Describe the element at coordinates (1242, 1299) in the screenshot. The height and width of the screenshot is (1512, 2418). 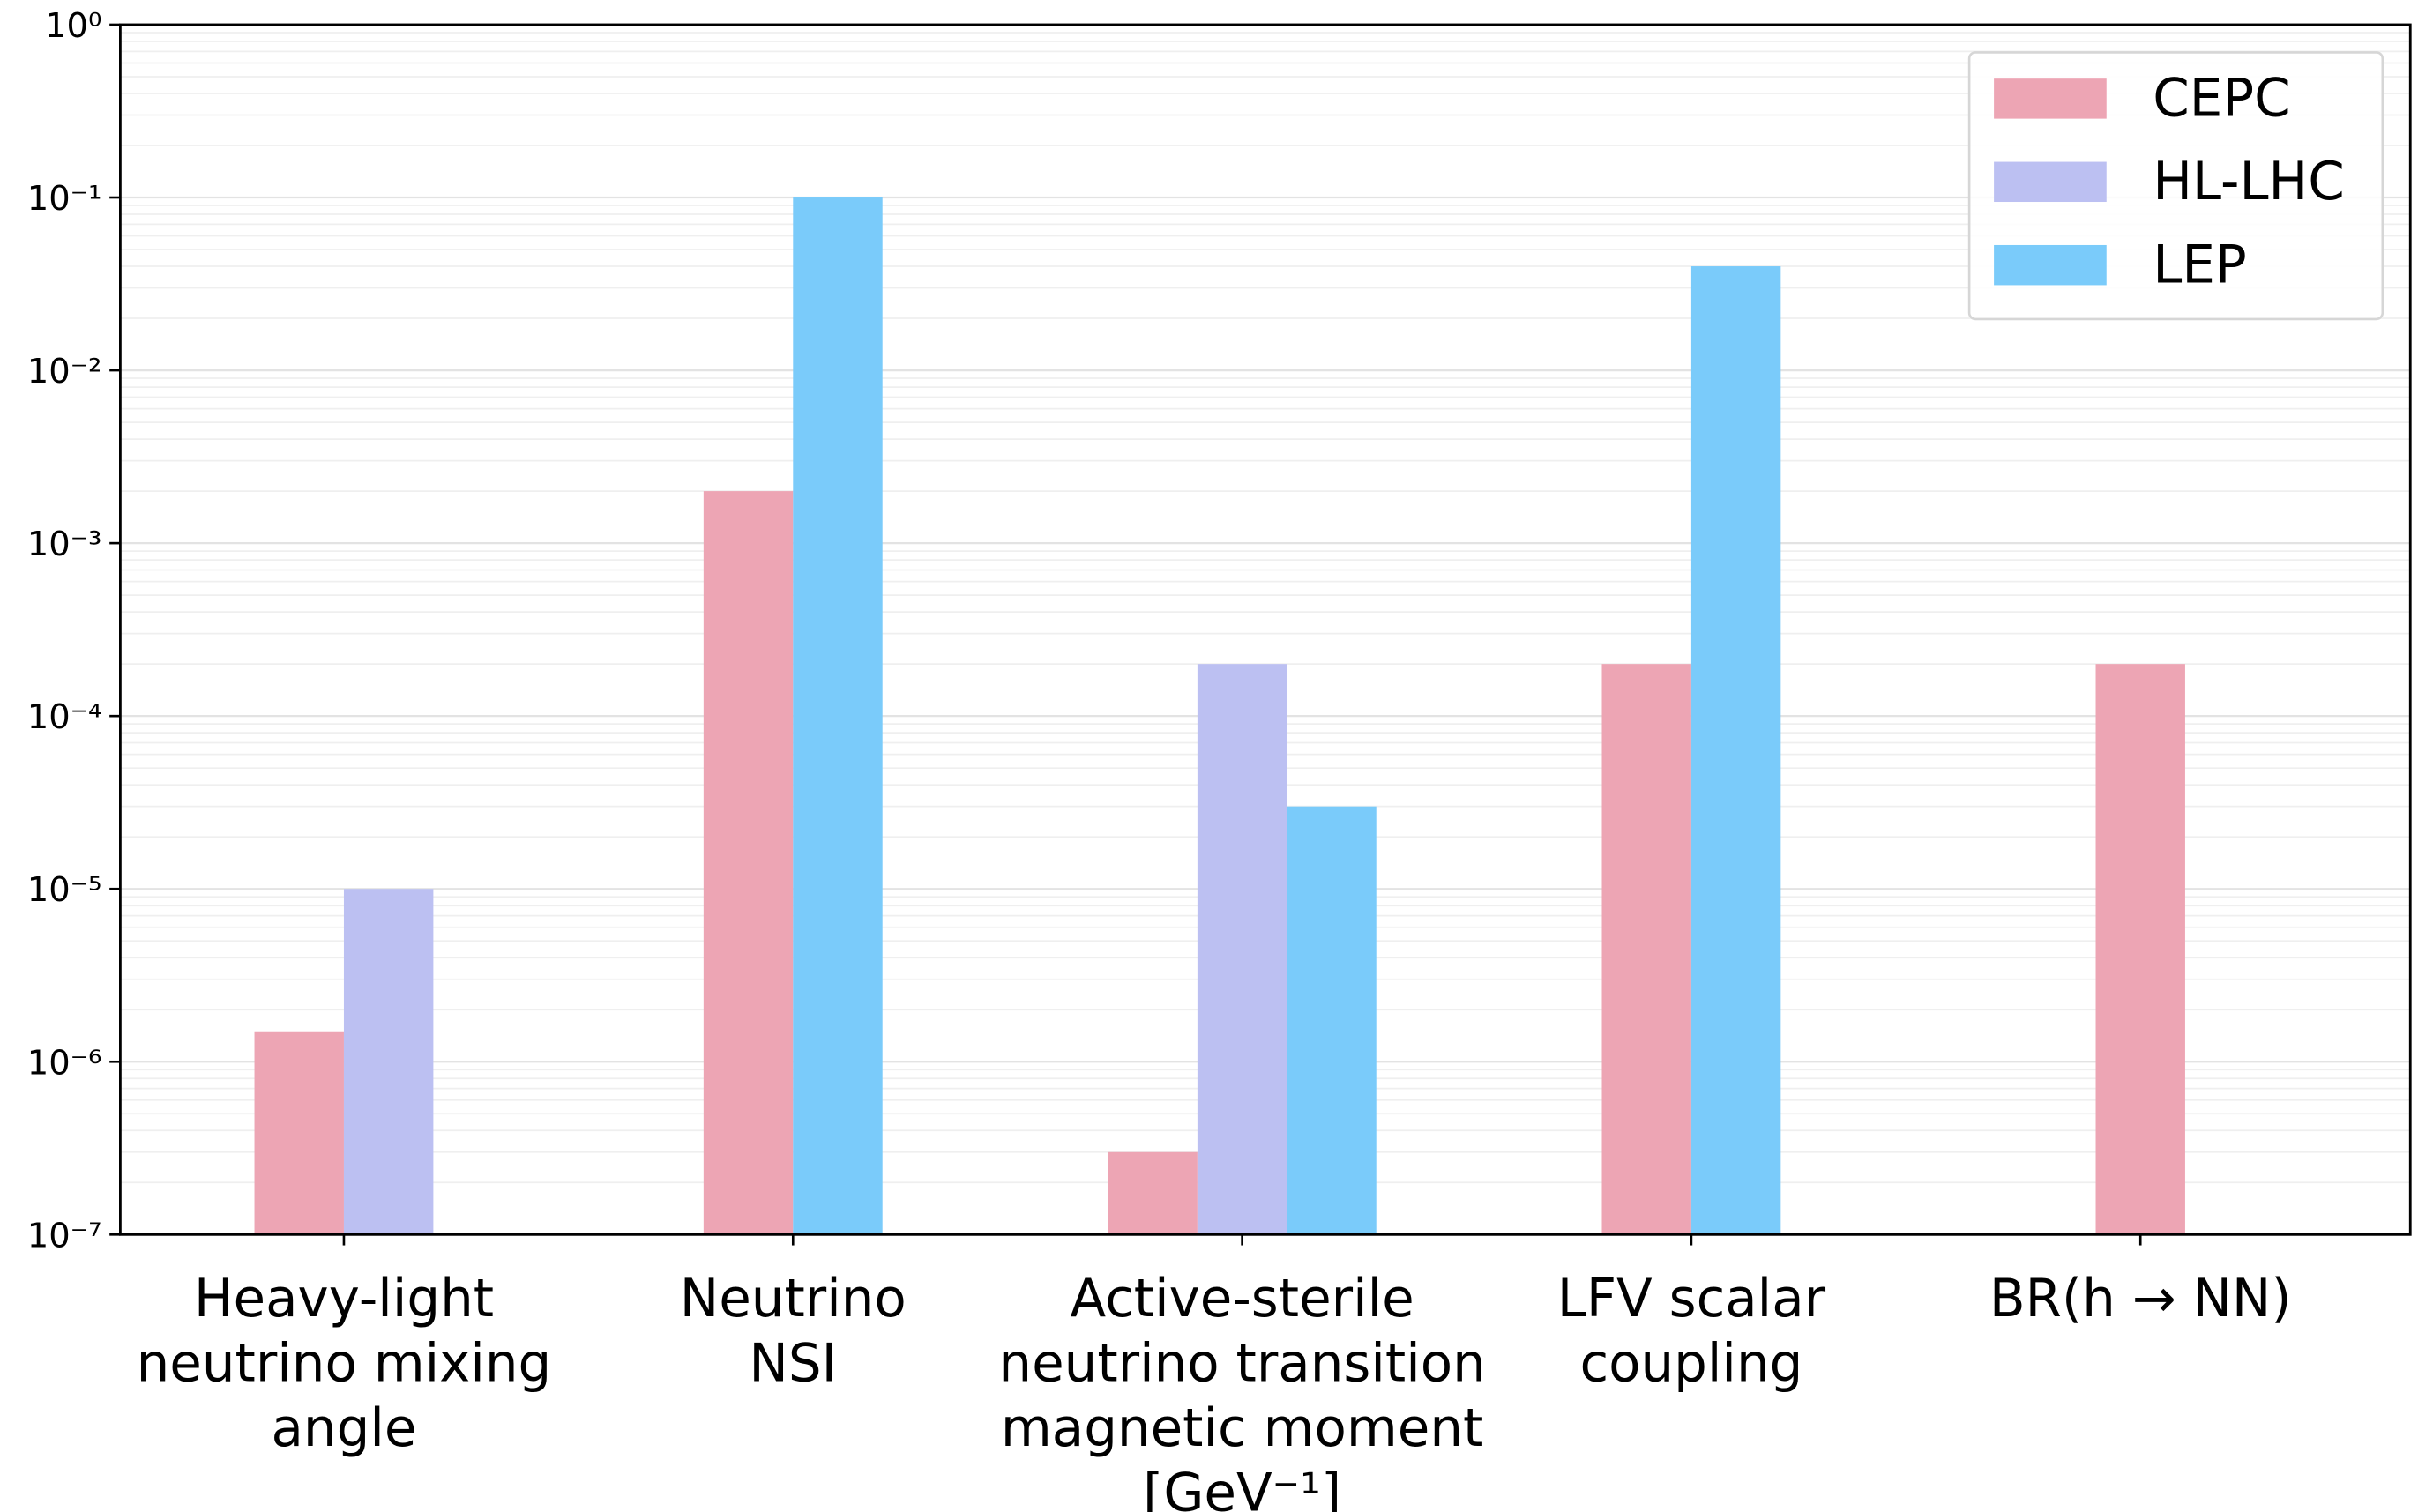
I see `x-tick-label-line: Active-sterile` at that location.